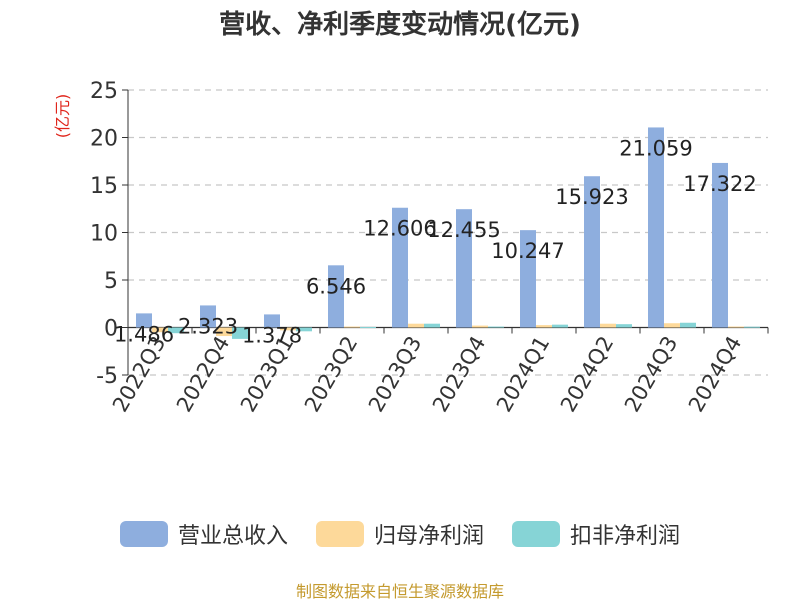 Image resolution: width=800 pixels, height=602 pixels. What do you see at coordinates (395, 374) in the screenshot?
I see `x-tick-label: 2023Q3` at bounding box center [395, 374].